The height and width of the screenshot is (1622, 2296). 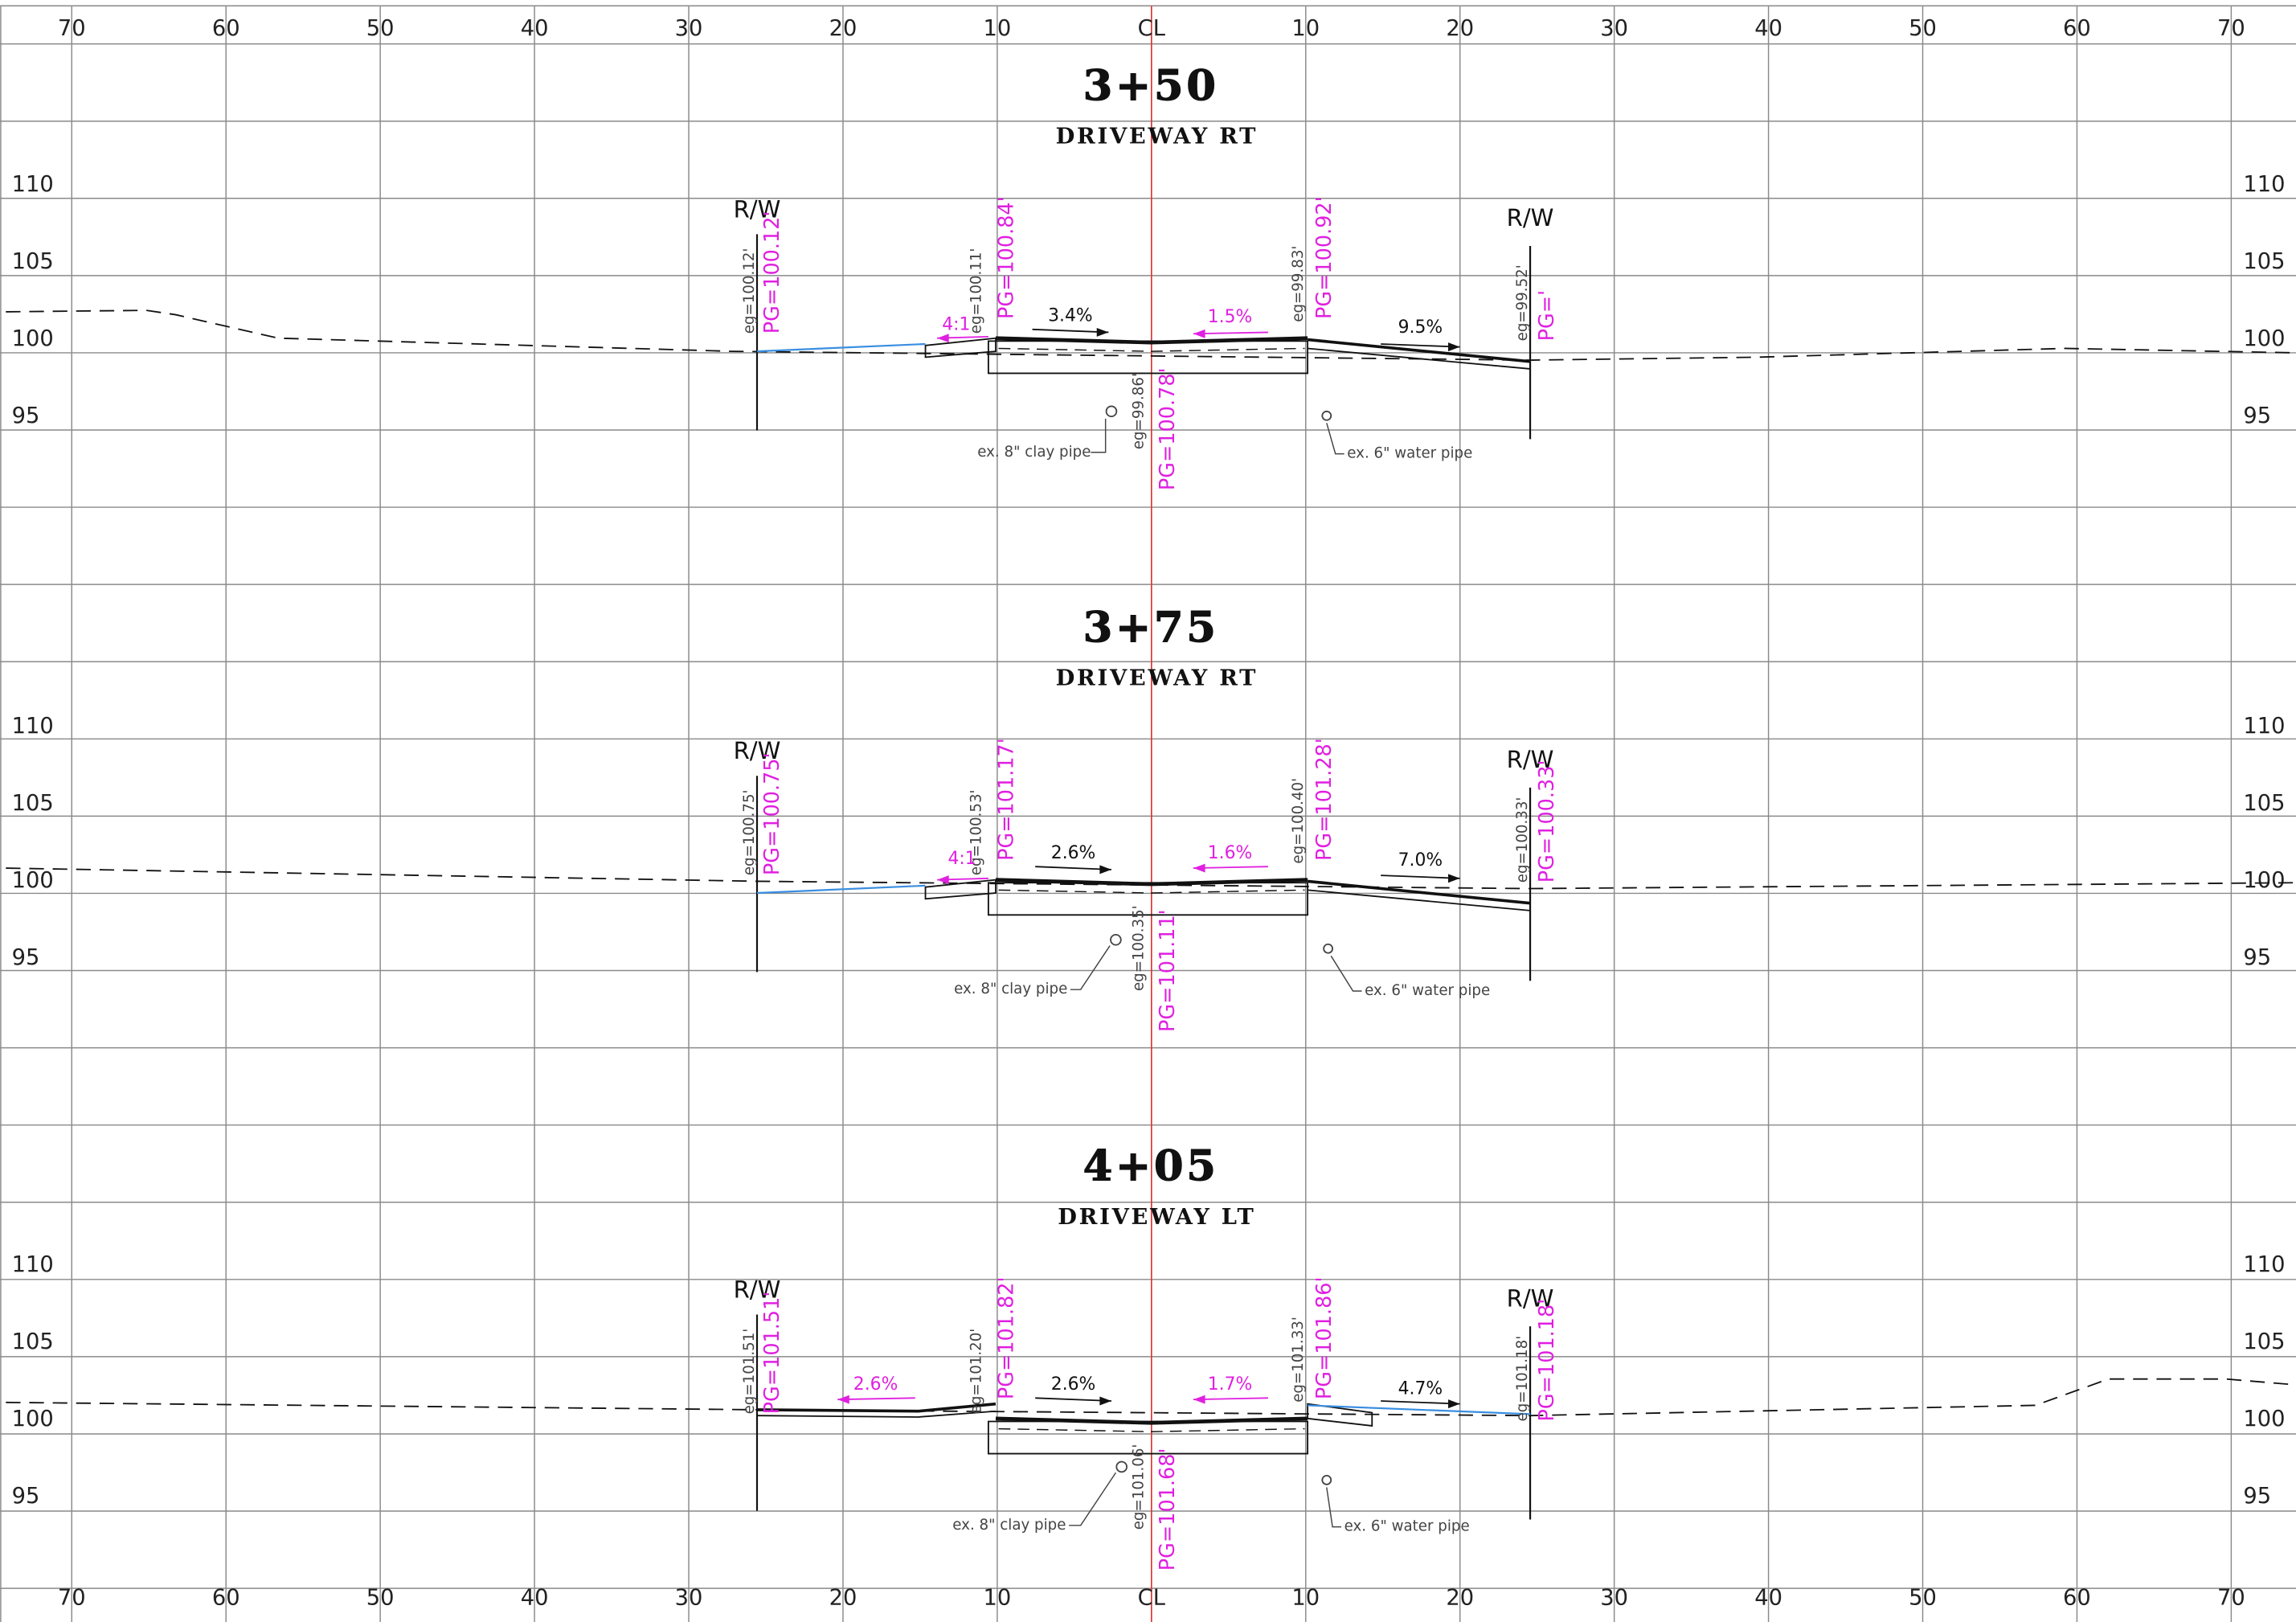 I want to click on slope-label: 1.5%, so click(x=1230, y=317).